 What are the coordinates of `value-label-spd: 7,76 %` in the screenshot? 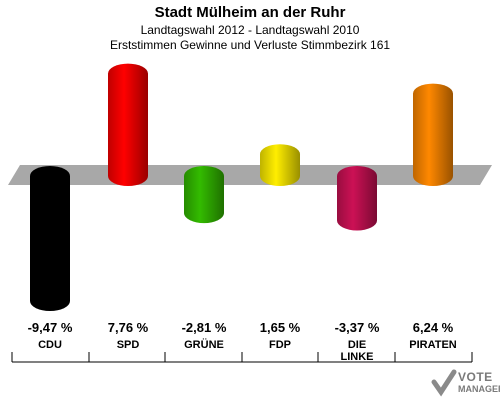 It's located at (128, 327).